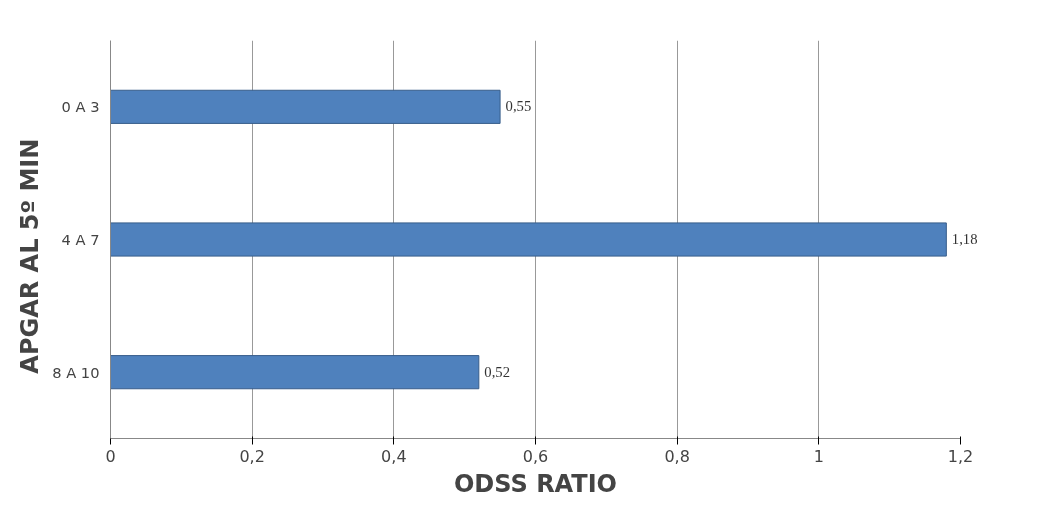 The image size is (1051, 511). I want to click on x-tick-label: 1,2, so click(960, 456).